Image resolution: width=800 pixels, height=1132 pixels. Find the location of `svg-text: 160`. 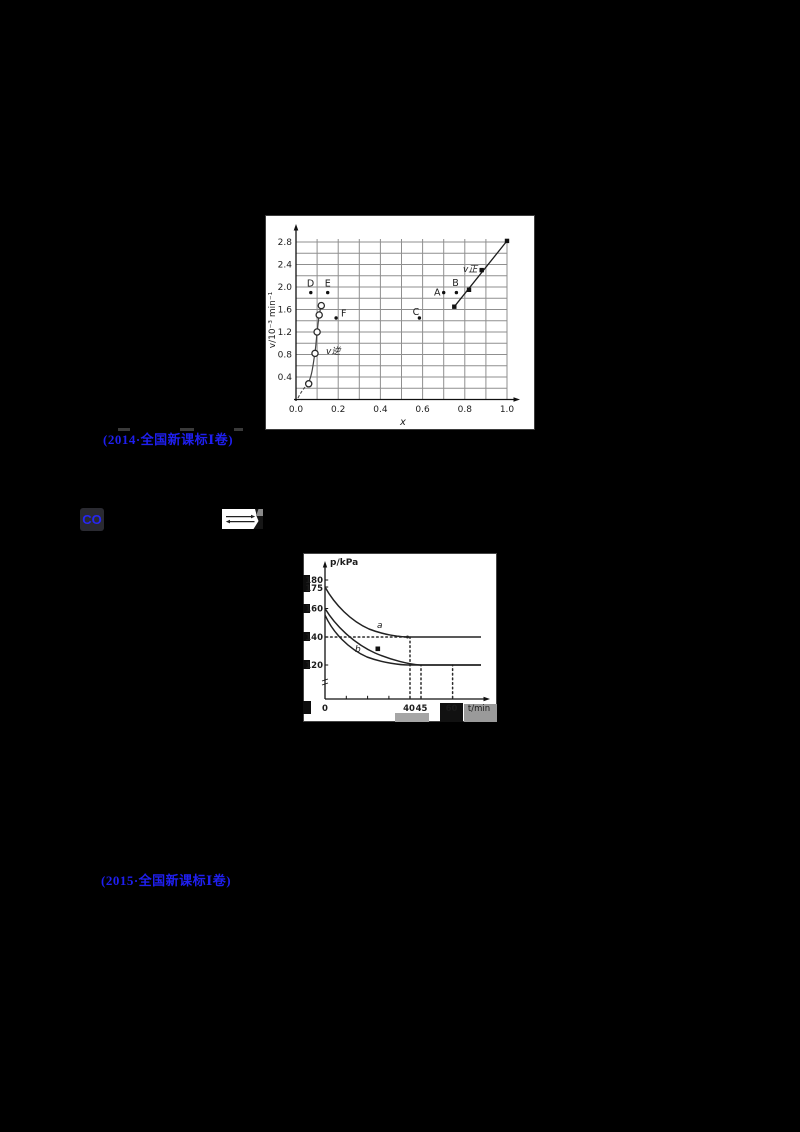

svg-text: 160 is located at coordinates (314, 610).